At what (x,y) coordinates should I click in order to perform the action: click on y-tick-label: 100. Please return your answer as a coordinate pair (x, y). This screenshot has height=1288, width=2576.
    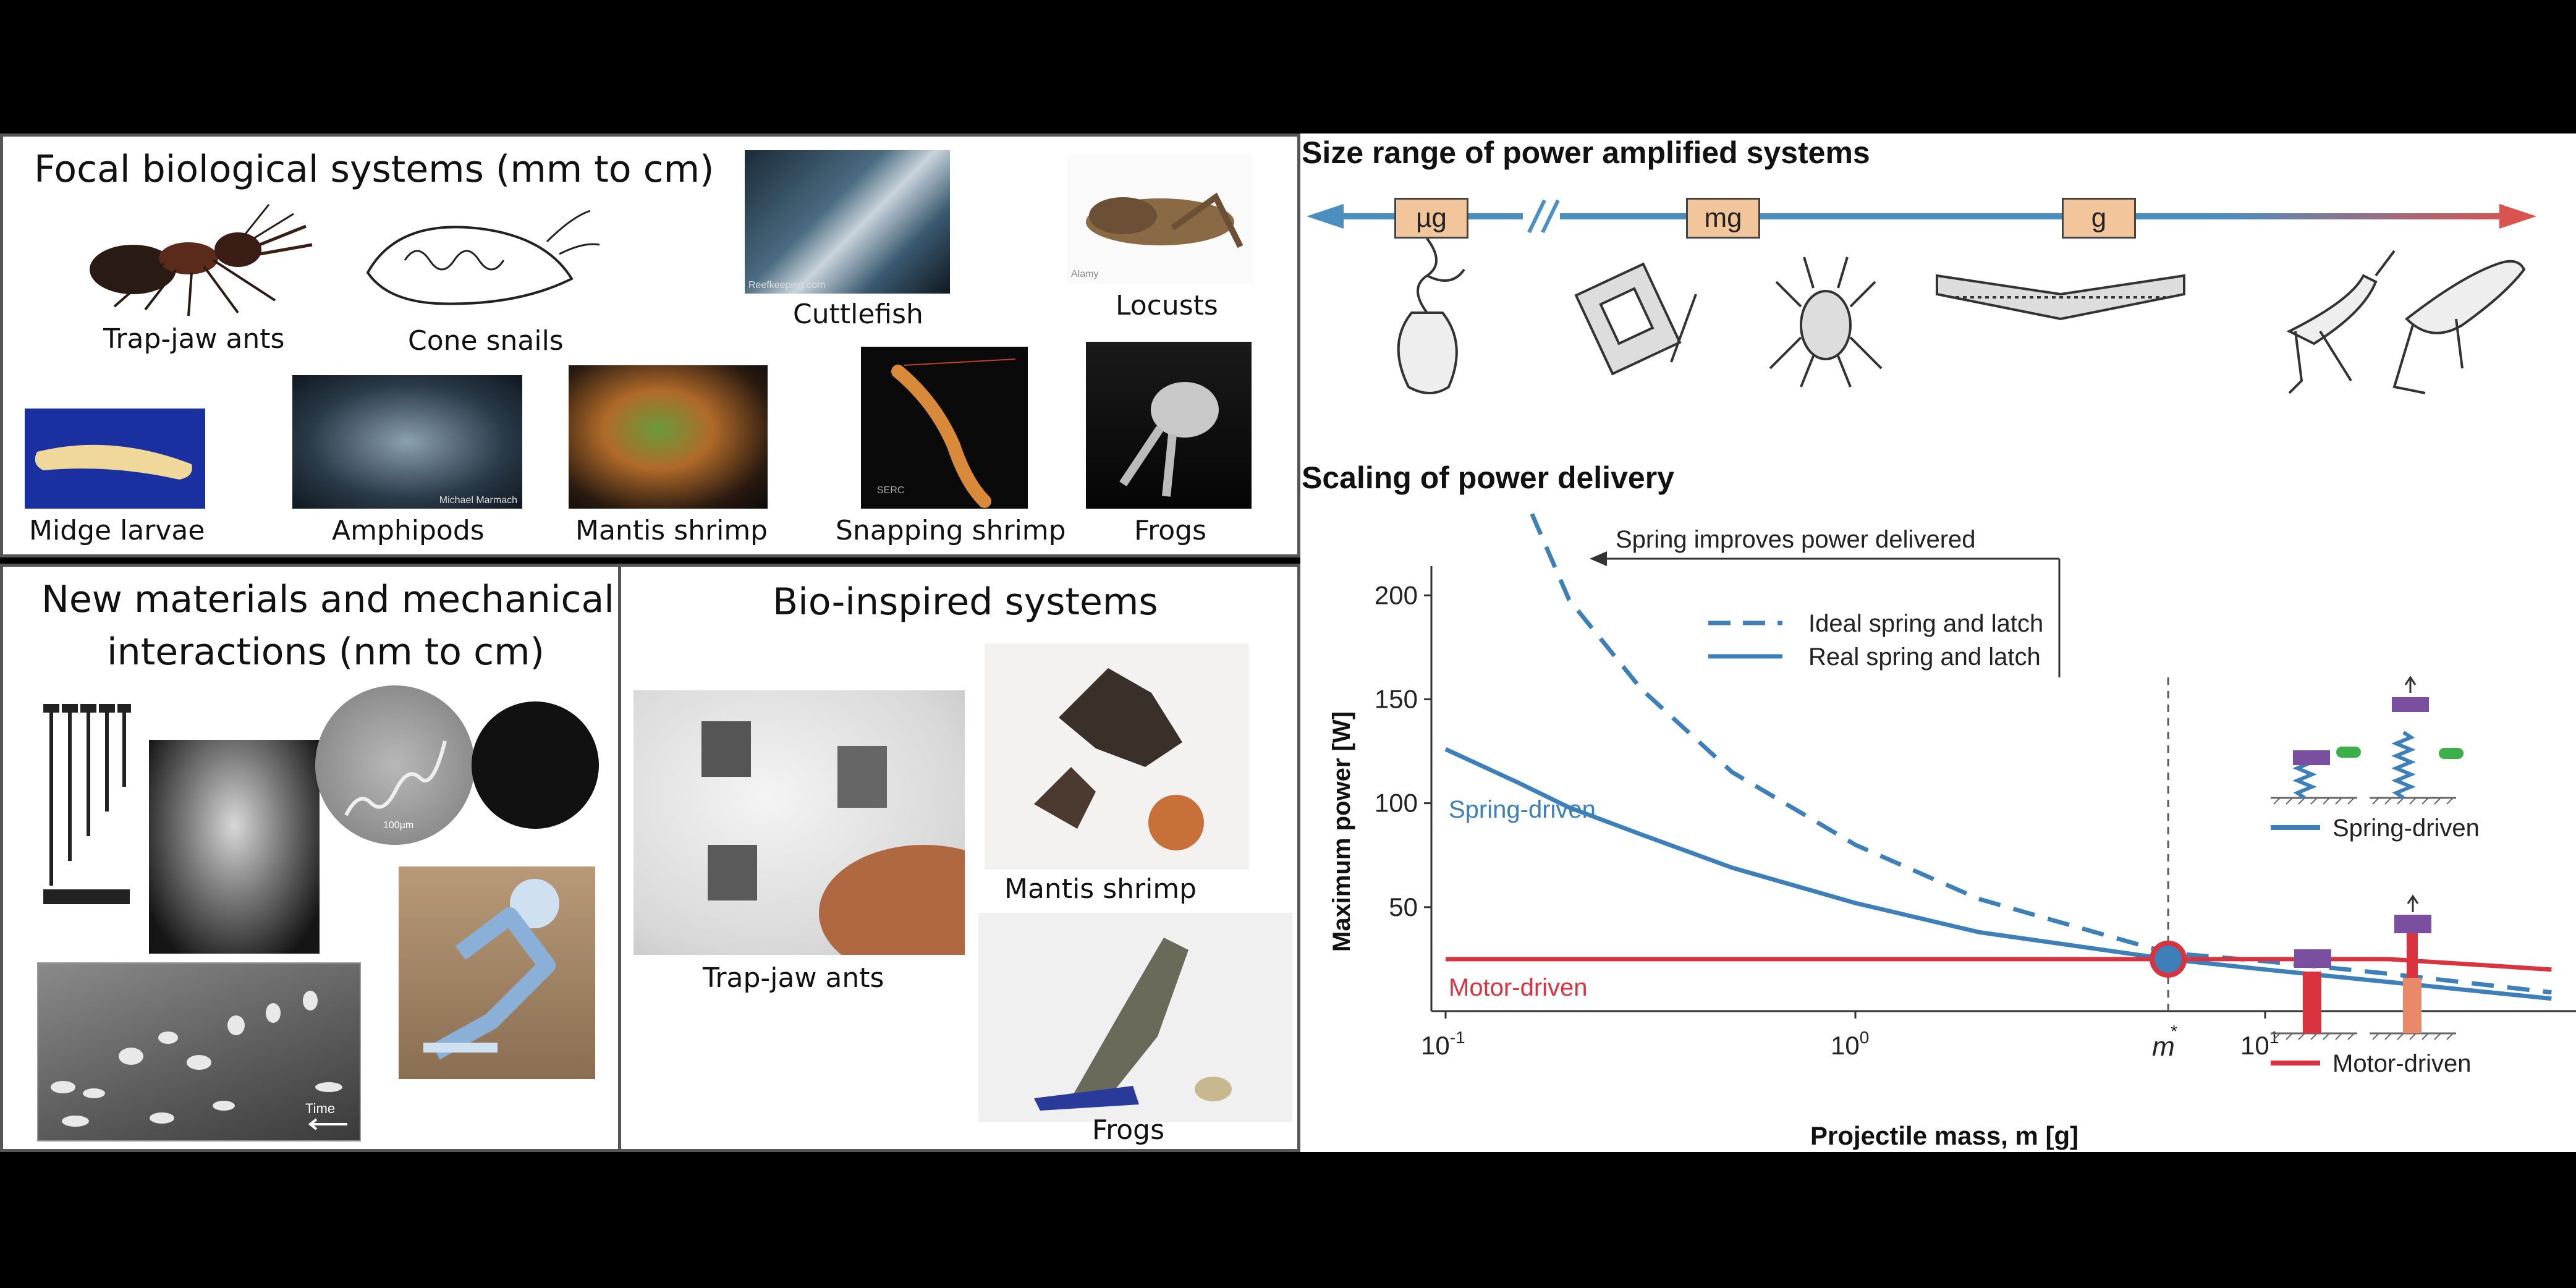
    Looking at the image, I should click on (1396, 803).